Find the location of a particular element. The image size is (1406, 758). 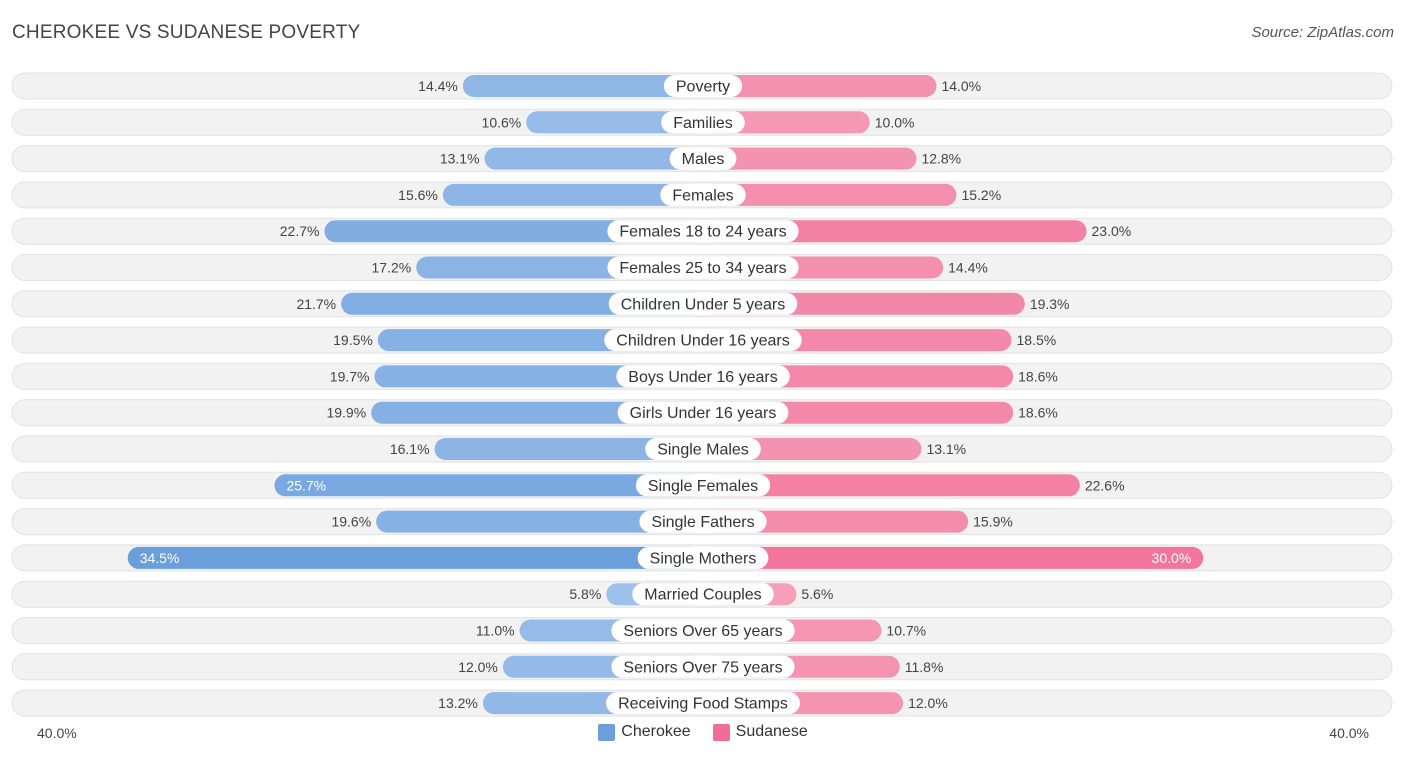

category-label: Children Under 5 years is located at coordinates (703, 304).